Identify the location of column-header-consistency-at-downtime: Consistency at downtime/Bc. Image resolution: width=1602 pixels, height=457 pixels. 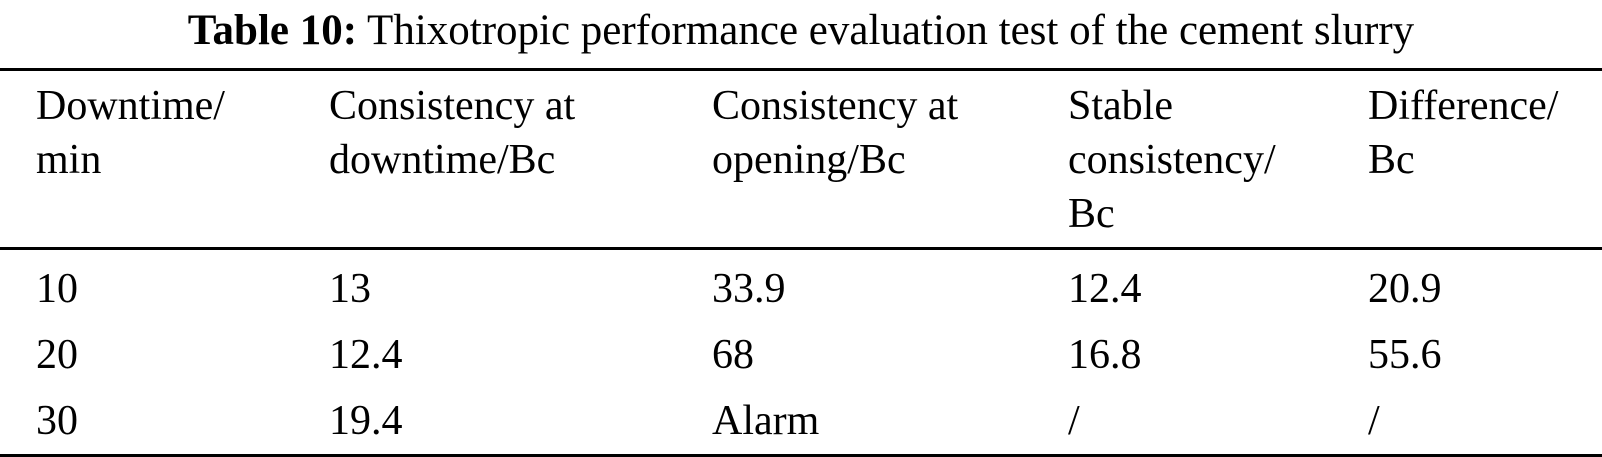
(520, 159).